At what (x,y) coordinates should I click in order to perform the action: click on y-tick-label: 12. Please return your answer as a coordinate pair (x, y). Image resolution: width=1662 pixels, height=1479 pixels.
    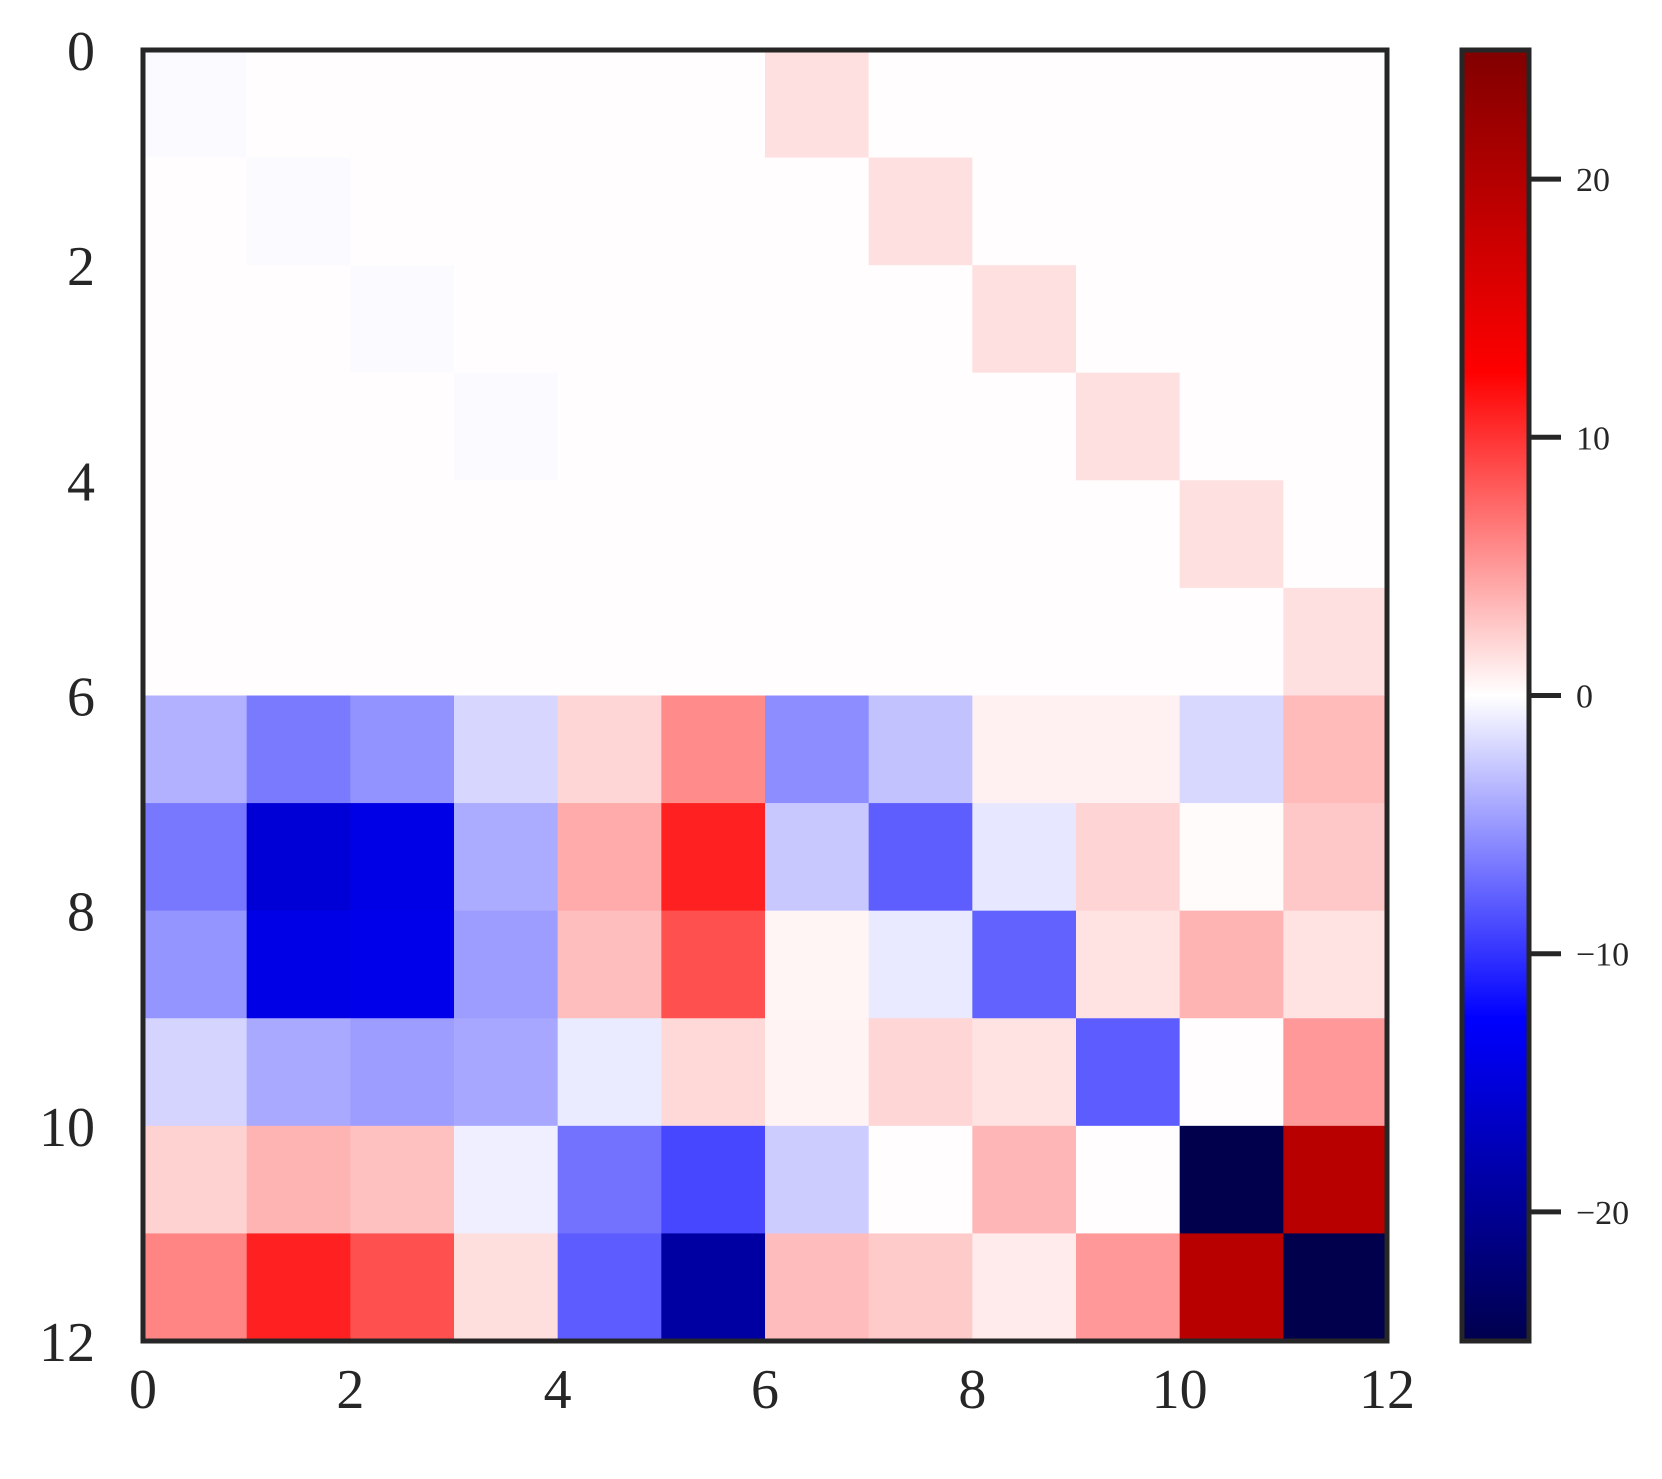
    Looking at the image, I should click on (67, 1343).